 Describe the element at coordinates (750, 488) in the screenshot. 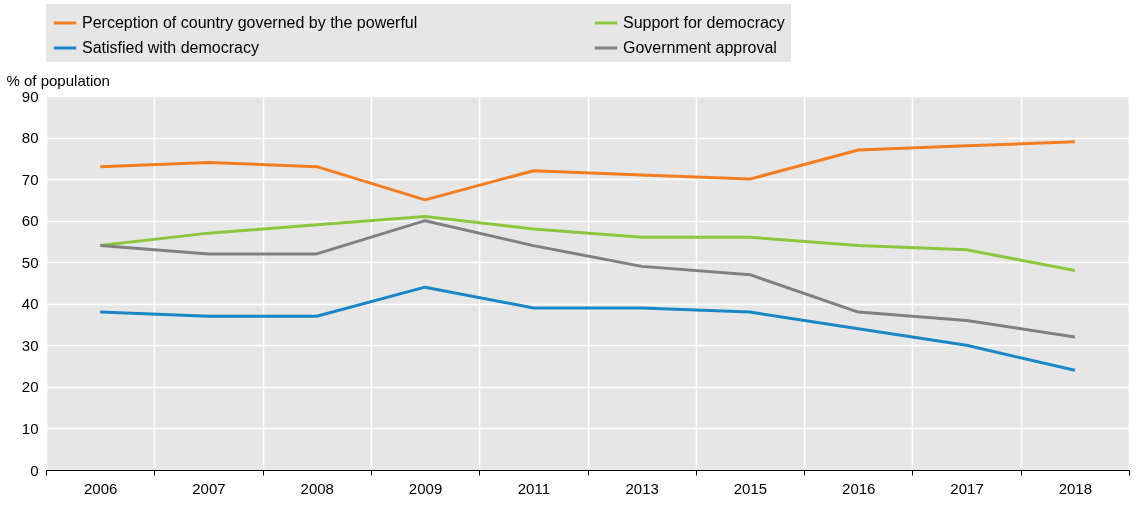

I see `x-tick-label: 2015` at that location.